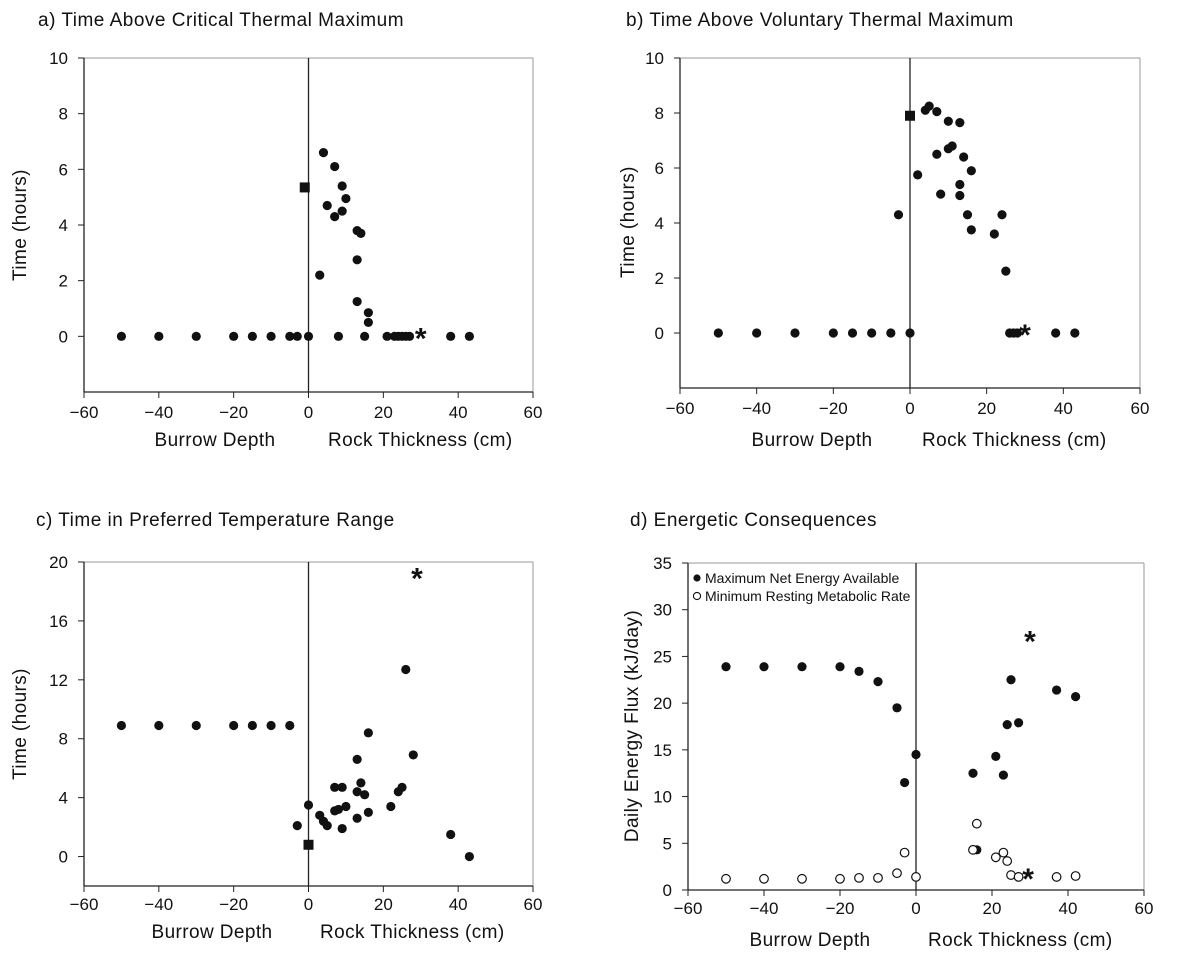 The width and height of the screenshot is (1181, 955). Describe the element at coordinates (662, 563) in the screenshot. I see `y-tick-label: 35` at that location.